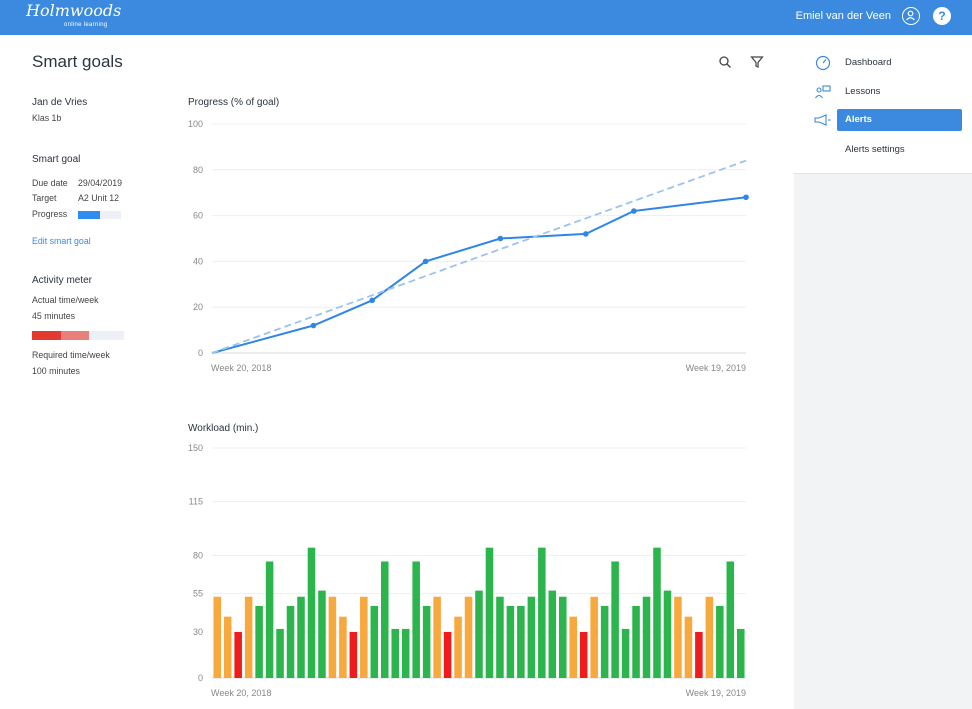  I want to click on sidebar-nav: Dashboard Lessons Alerts Alerts settings, so click(883, 104).